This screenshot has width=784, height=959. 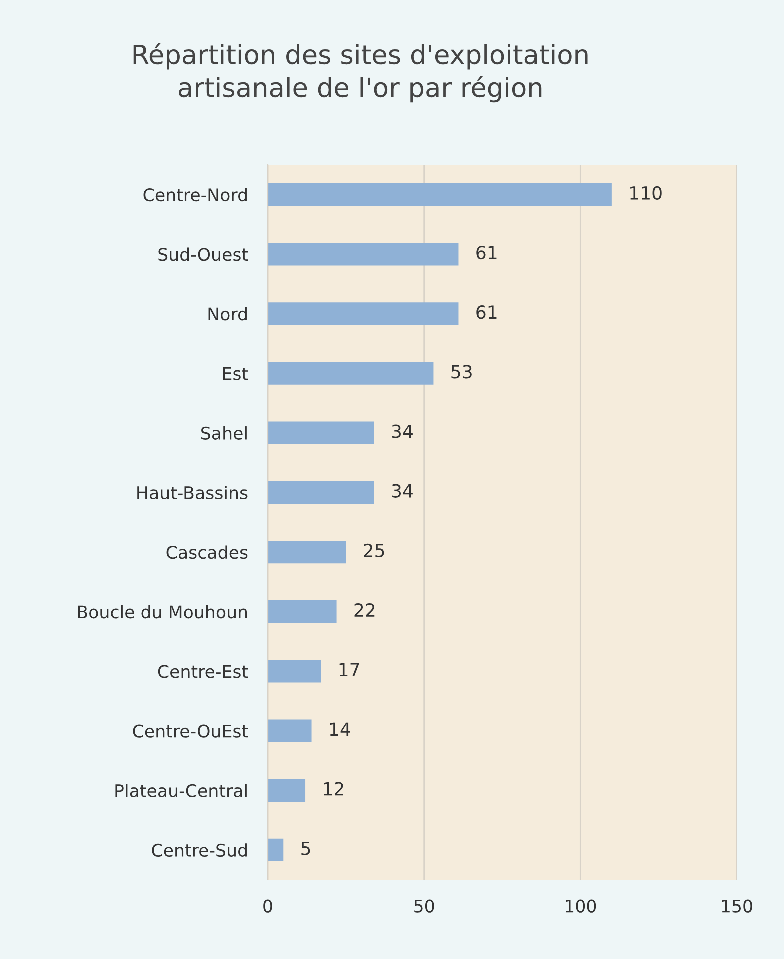 I want to click on data-label: 17, so click(x=350, y=669).